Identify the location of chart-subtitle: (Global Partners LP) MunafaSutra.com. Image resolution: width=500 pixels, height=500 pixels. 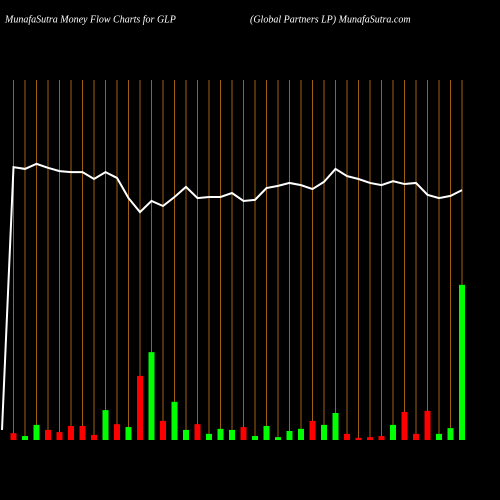
(330, 19).